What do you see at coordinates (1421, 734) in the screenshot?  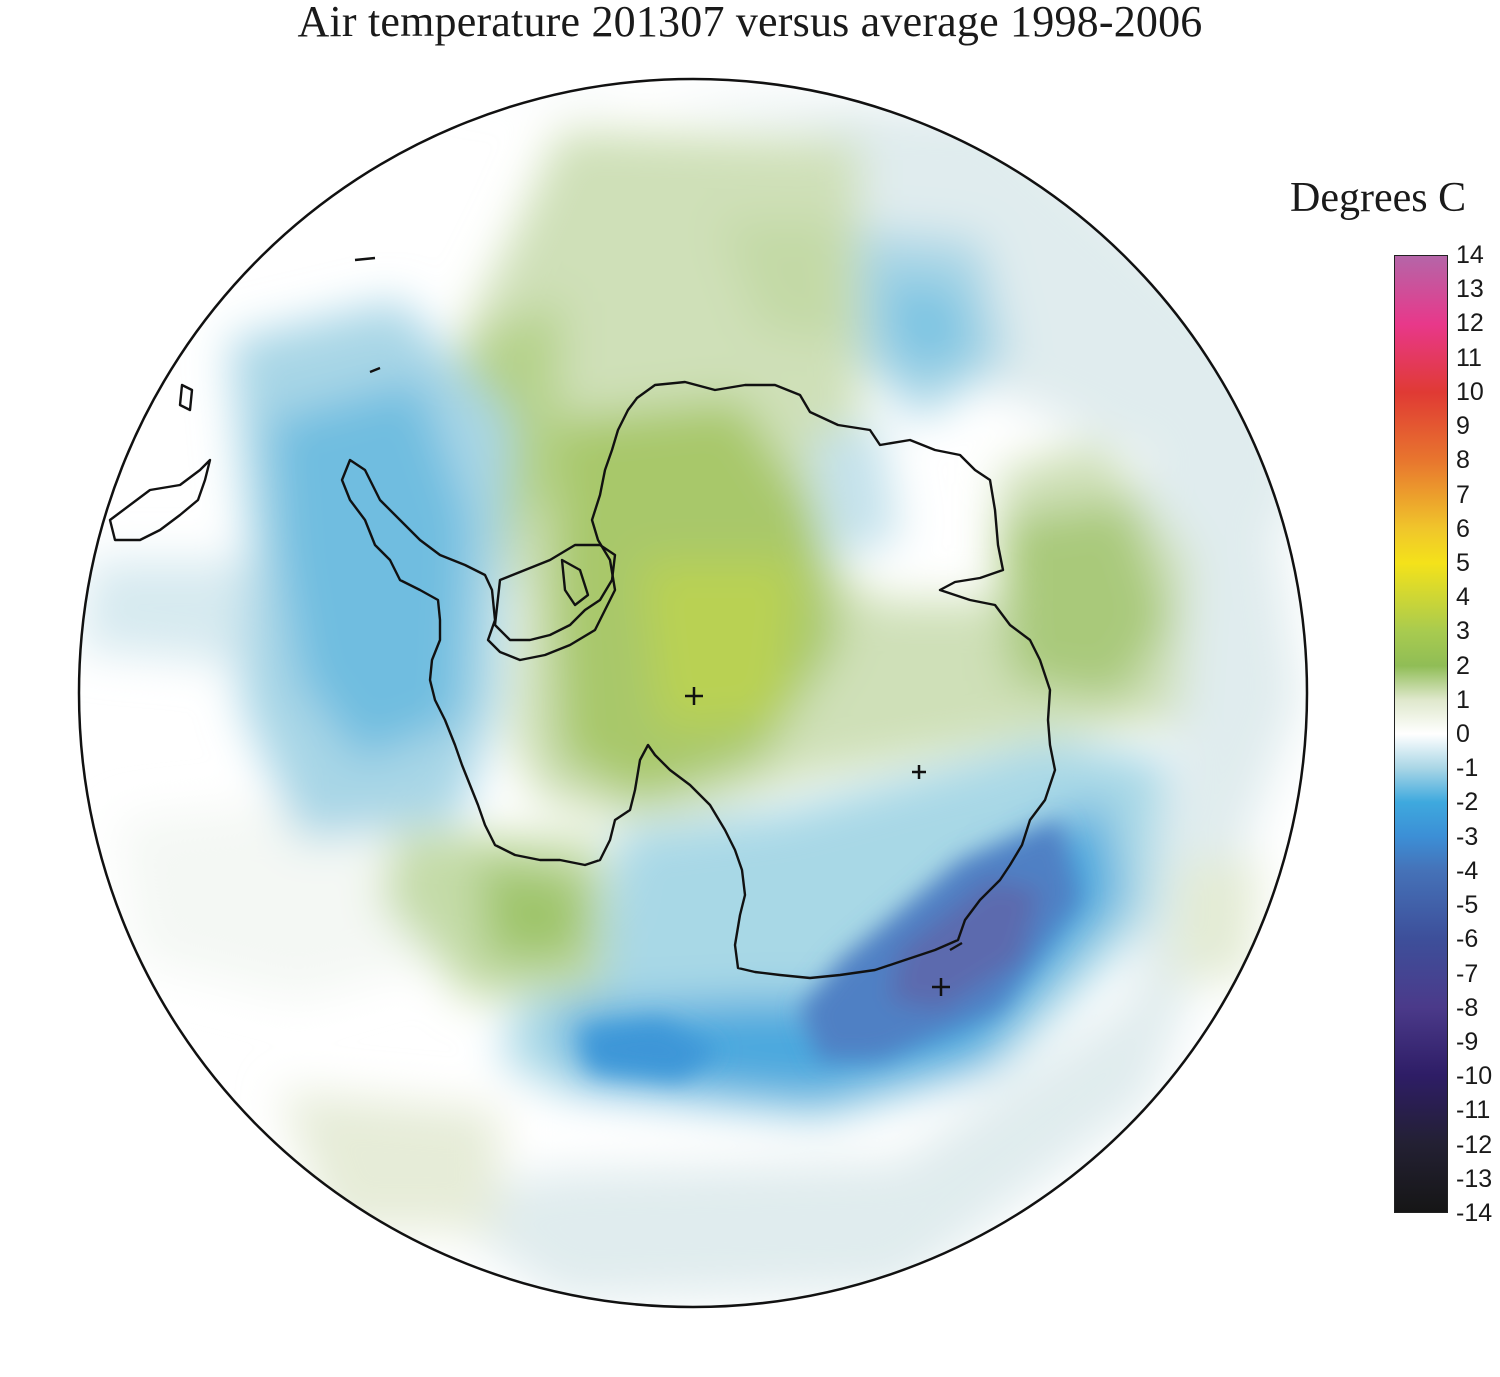 I see `colorbar` at bounding box center [1421, 734].